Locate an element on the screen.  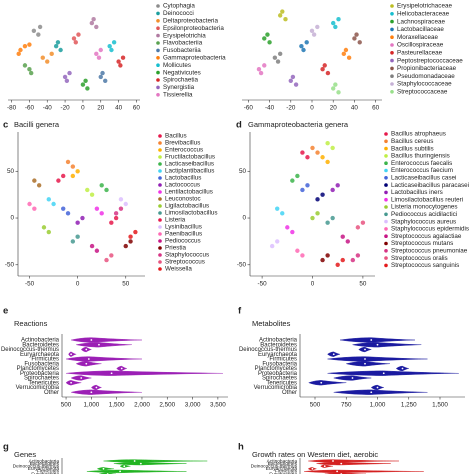
x-tick-label: 1,500 is located at coordinates (117, 405).